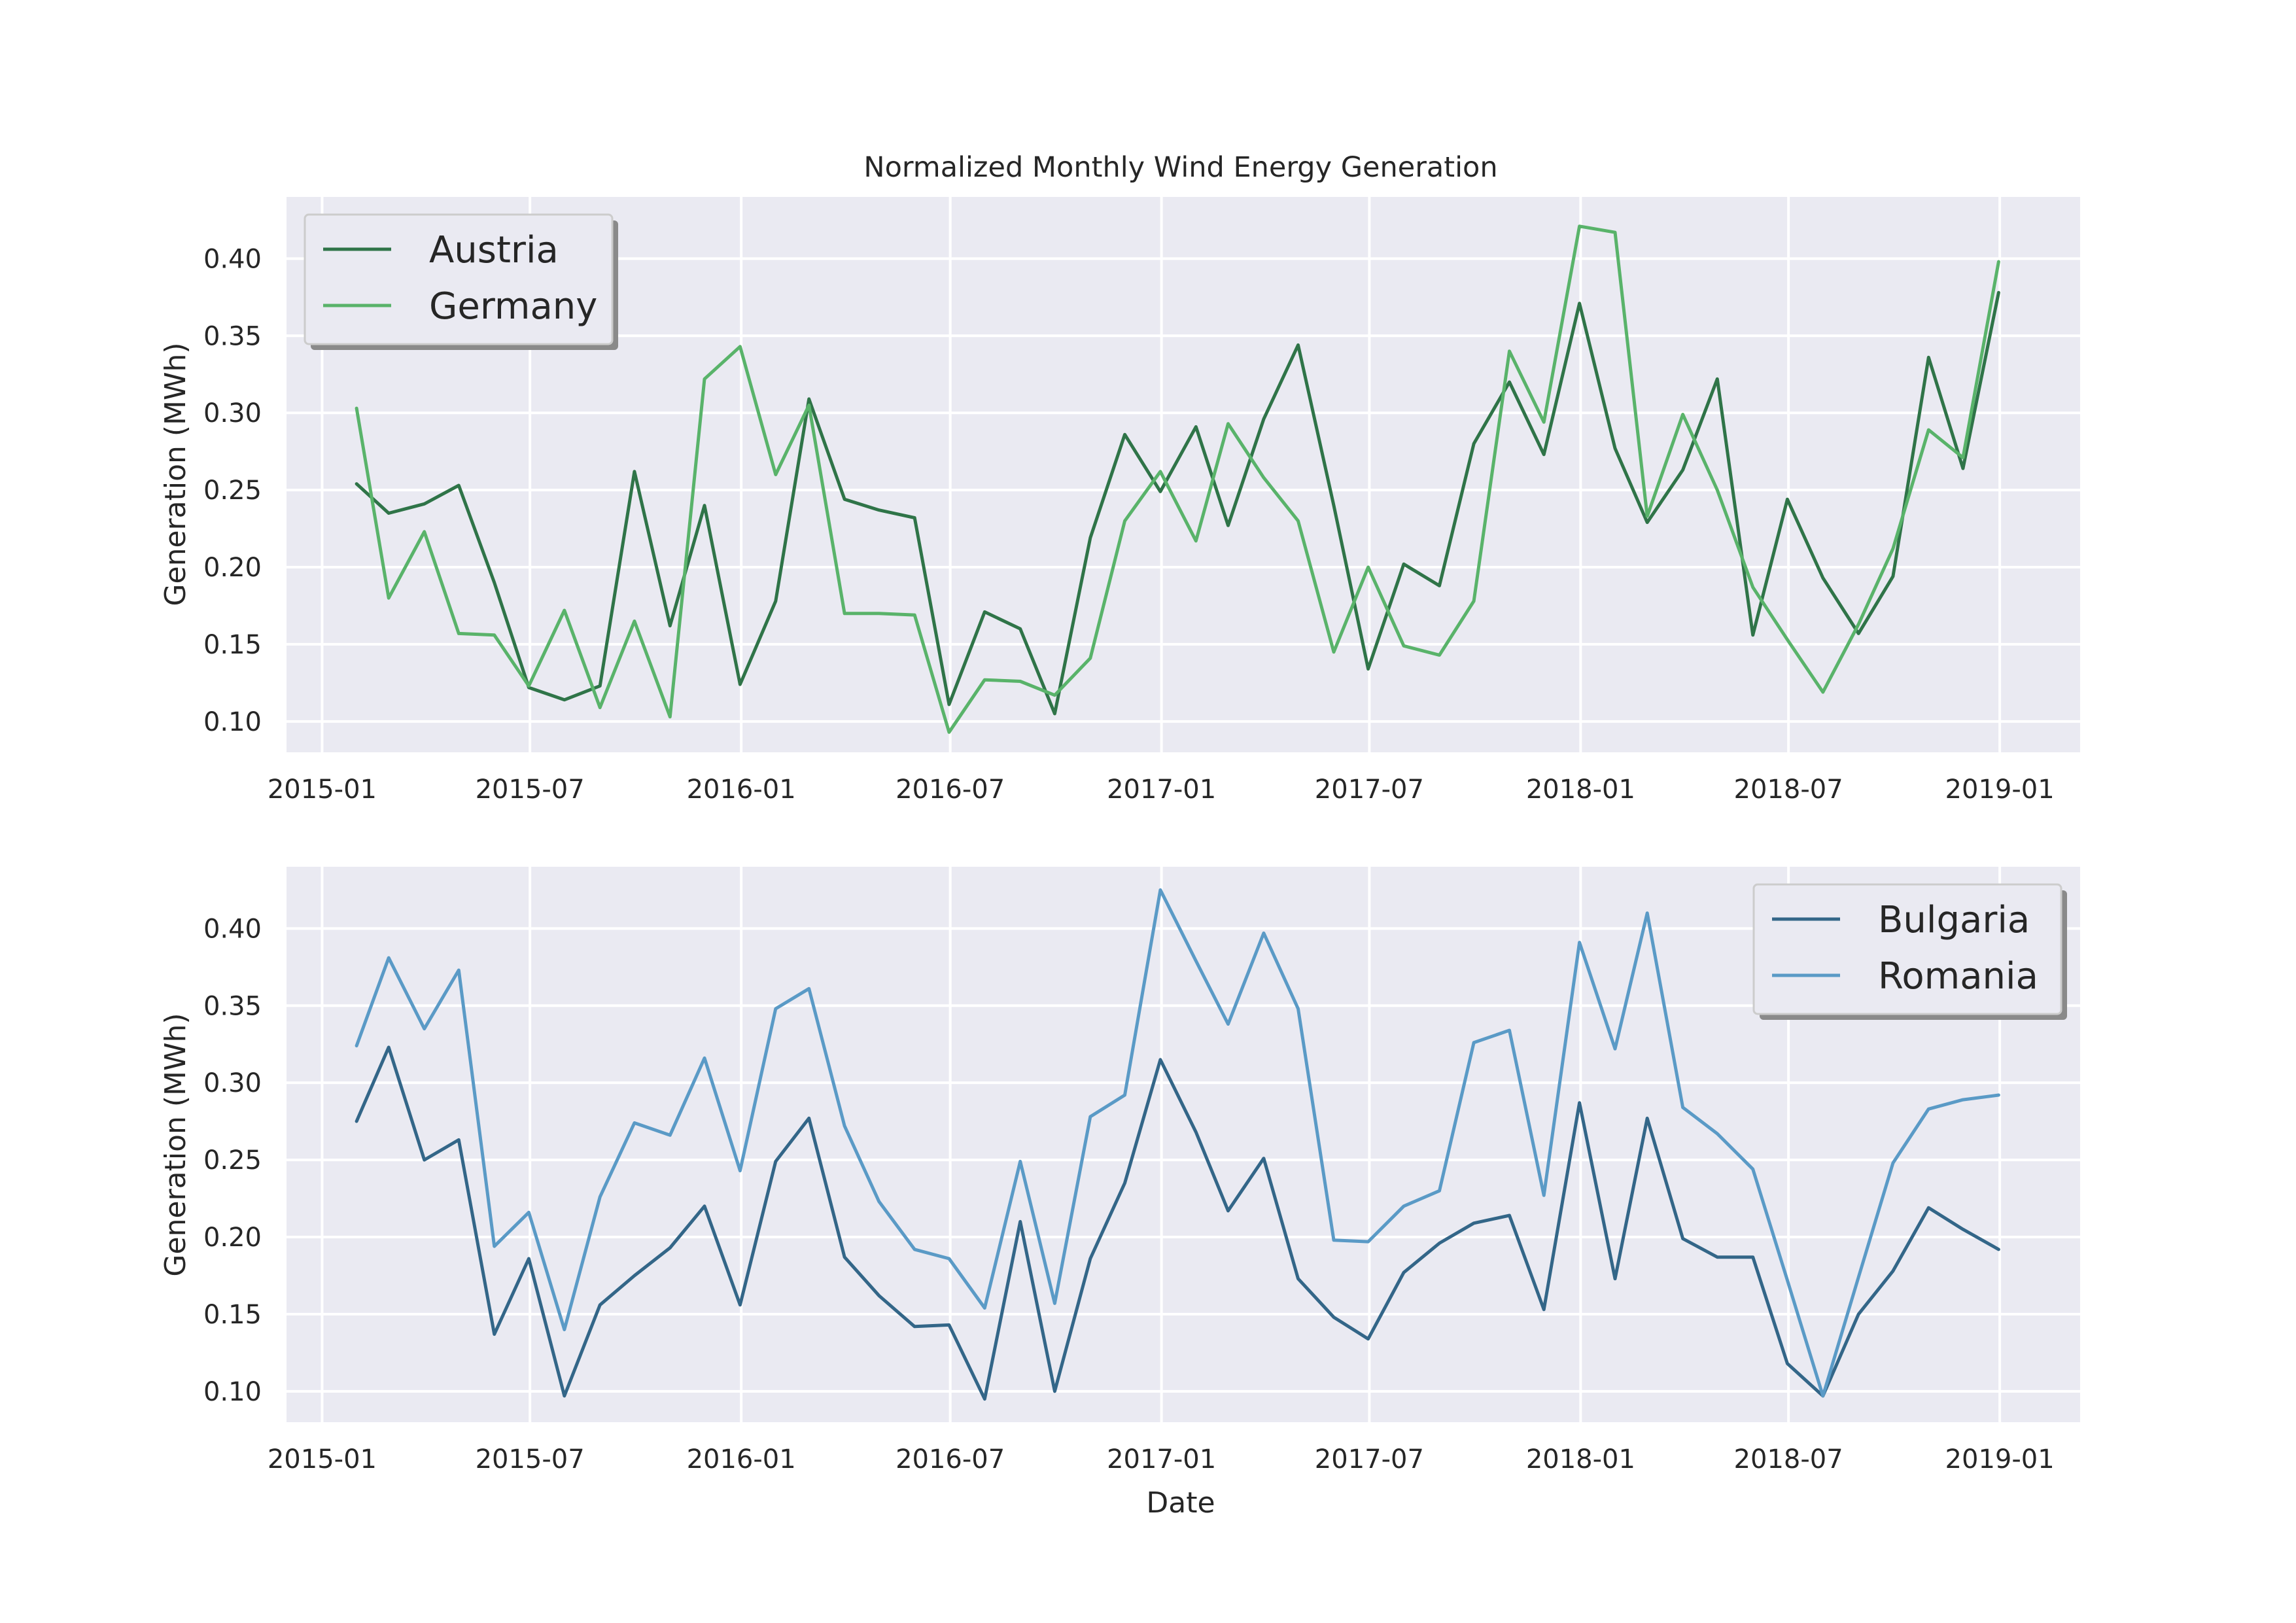 This screenshot has height=1623, width=2296. Describe the element at coordinates (175, 474) in the screenshot. I see `y-axis-label-top: Generation (MWh)` at that location.